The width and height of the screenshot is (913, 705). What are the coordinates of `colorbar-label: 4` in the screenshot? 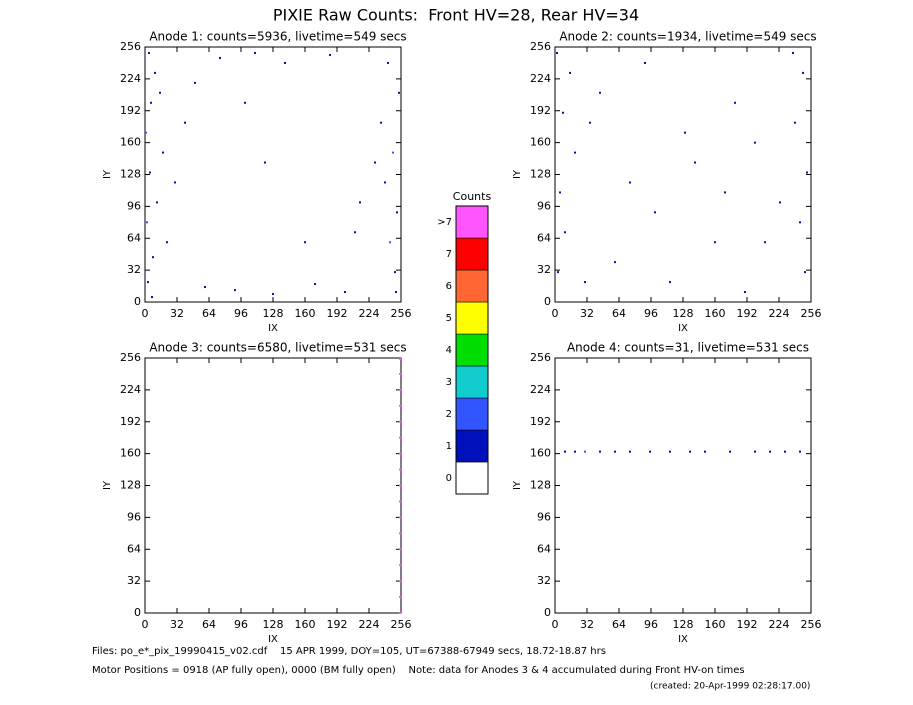 It's located at (449, 350).